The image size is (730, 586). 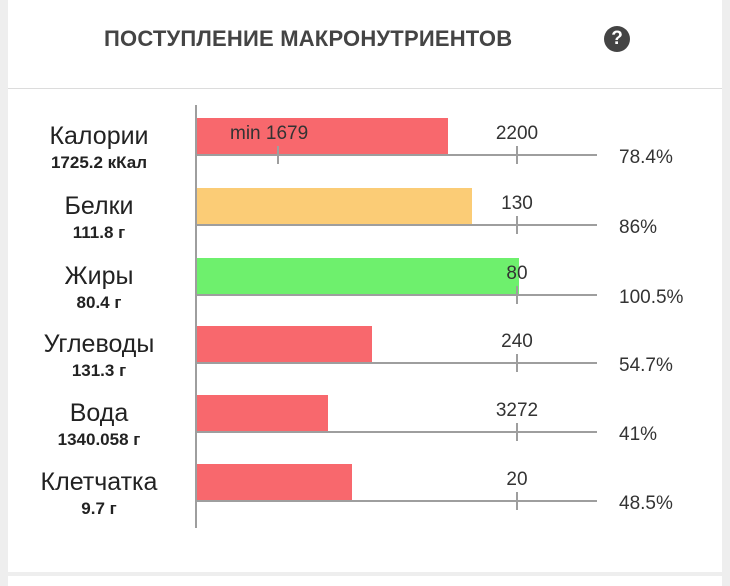 I want to click on question-circle-icon: ?, so click(x=617, y=39).